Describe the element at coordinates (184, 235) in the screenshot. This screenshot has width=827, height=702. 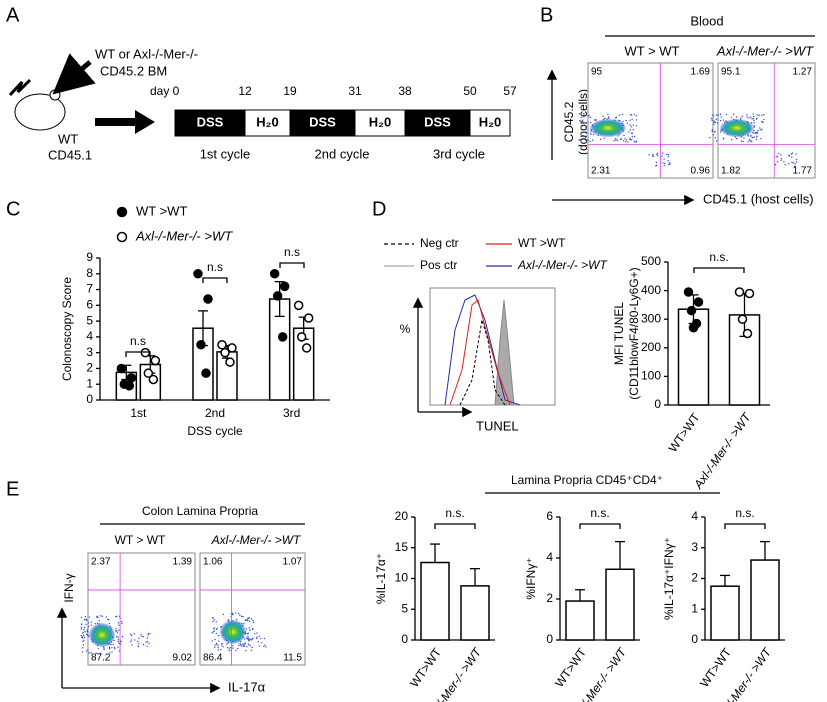
I see `legend-label: Axl-/-Mer-/- >WT` at that location.